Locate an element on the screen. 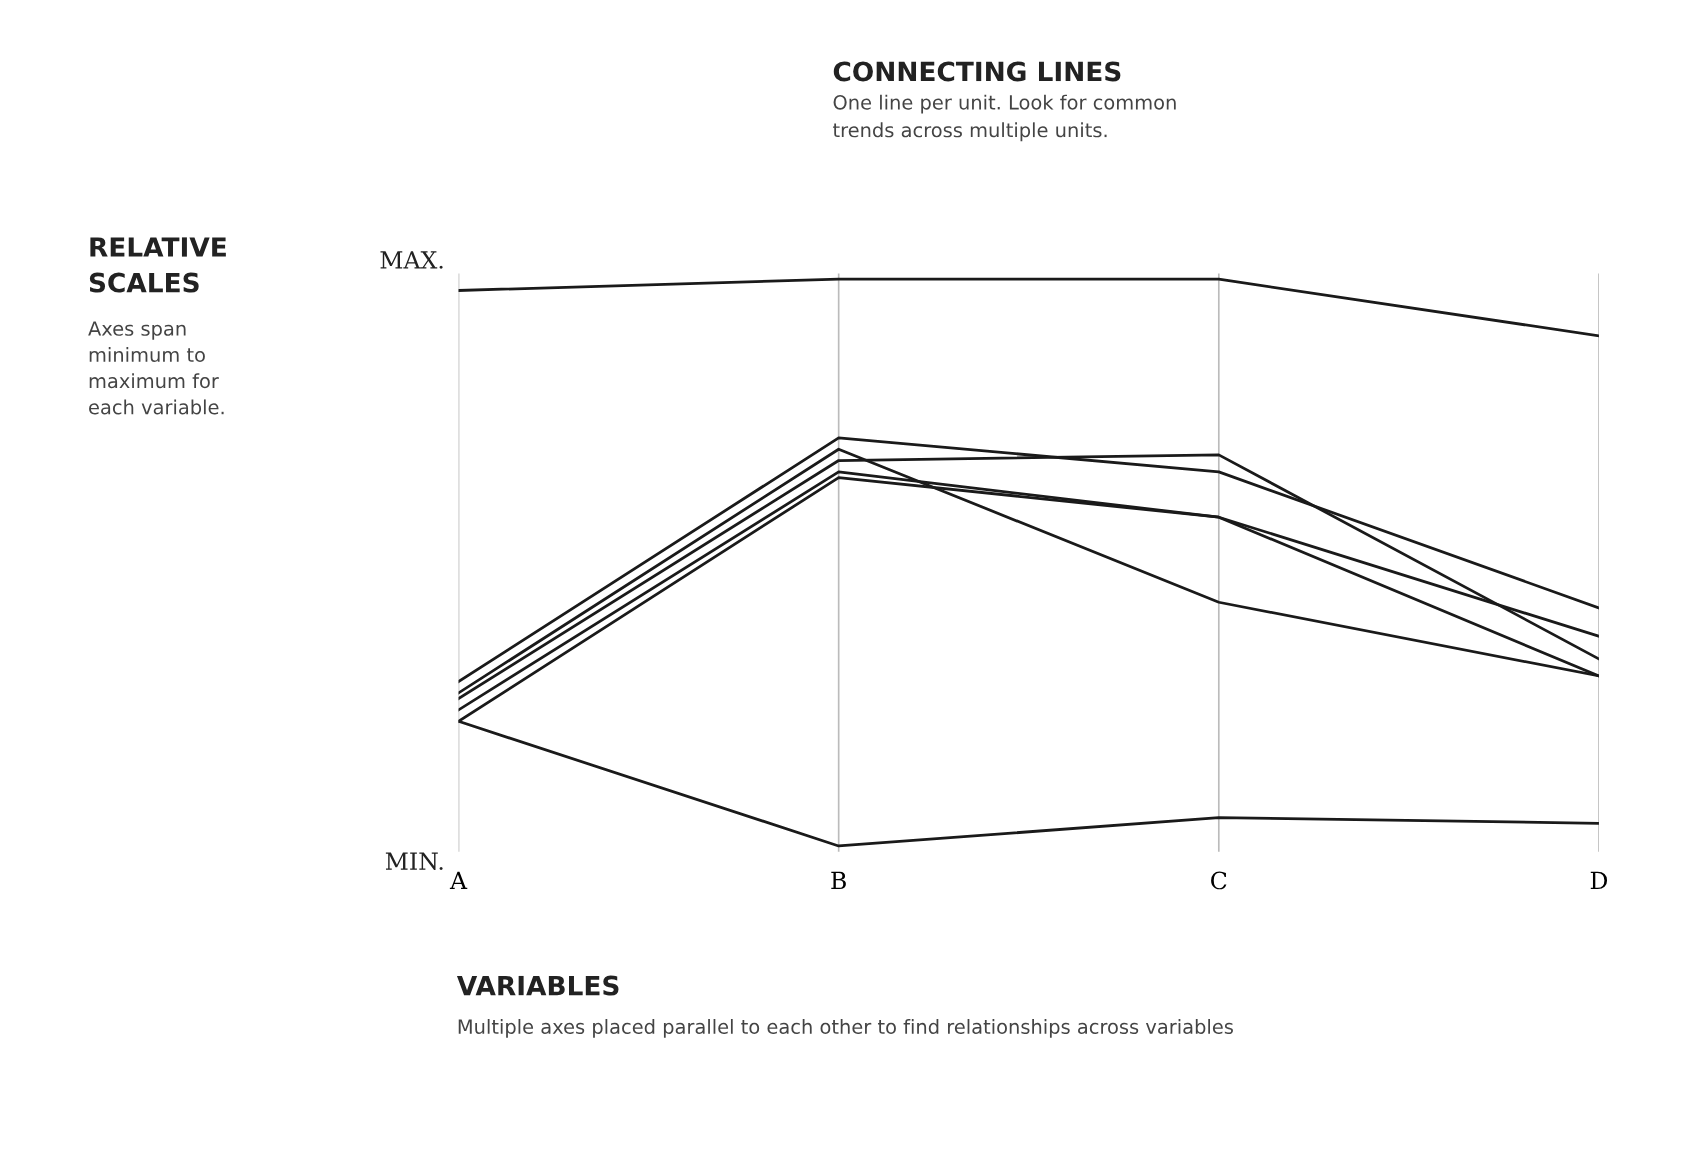  x-tick-label: C is located at coordinates (1219, 880).